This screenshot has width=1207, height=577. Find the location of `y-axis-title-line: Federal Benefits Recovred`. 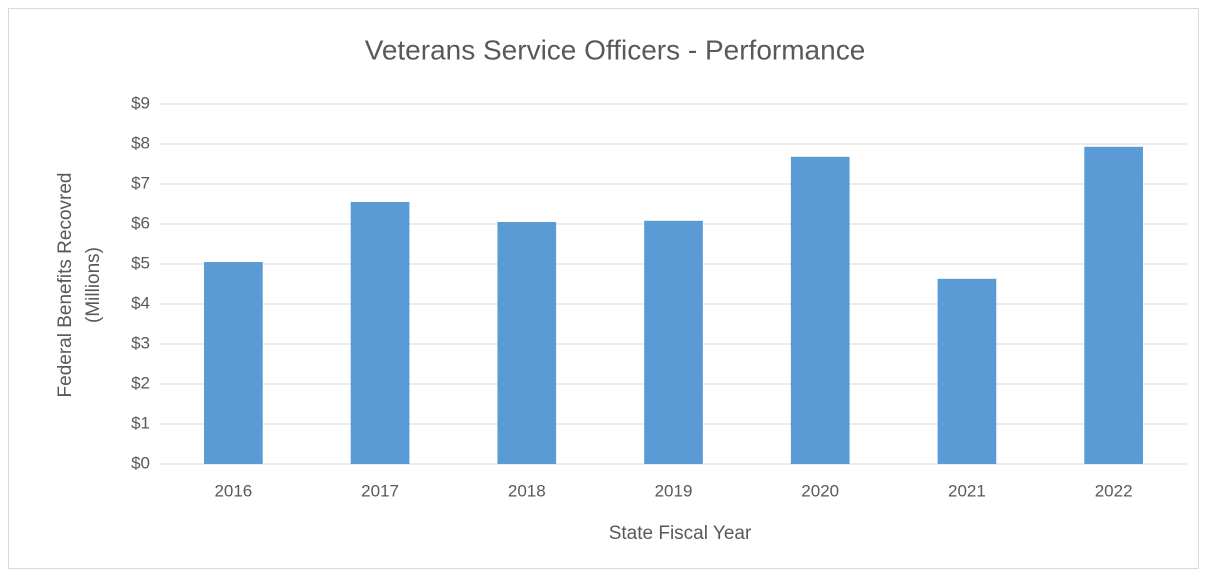

y-axis-title-line: Federal Benefits Recovred is located at coordinates (65, 285).